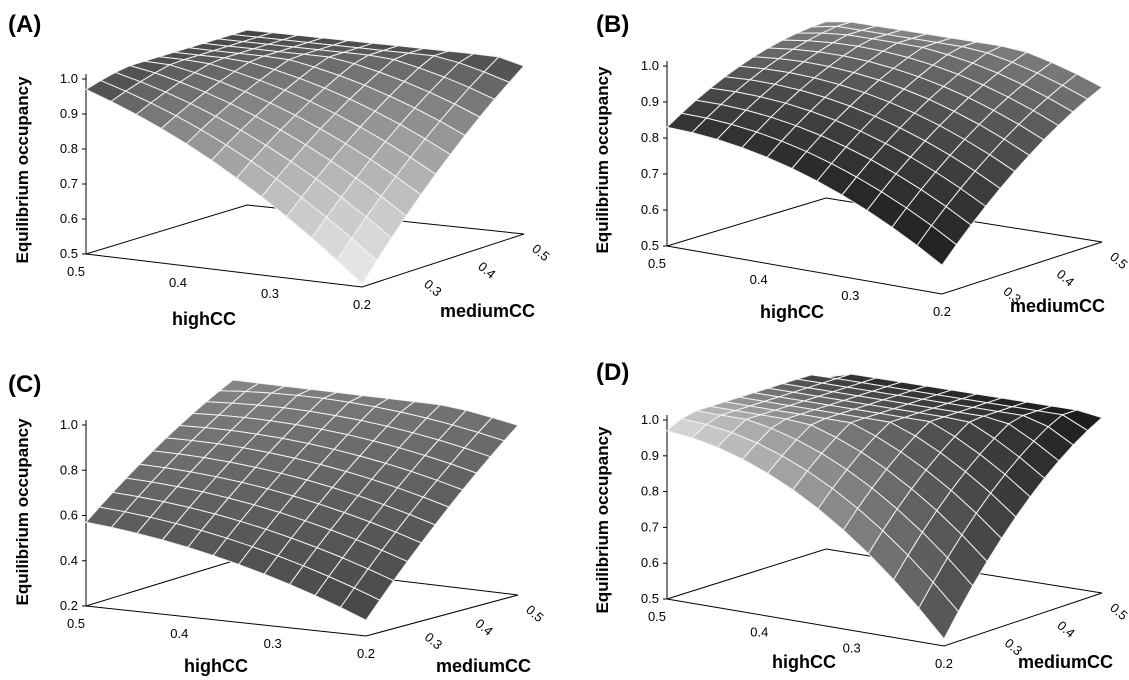  I want to click on z-tick-label: 0.2, so click(69, 605).